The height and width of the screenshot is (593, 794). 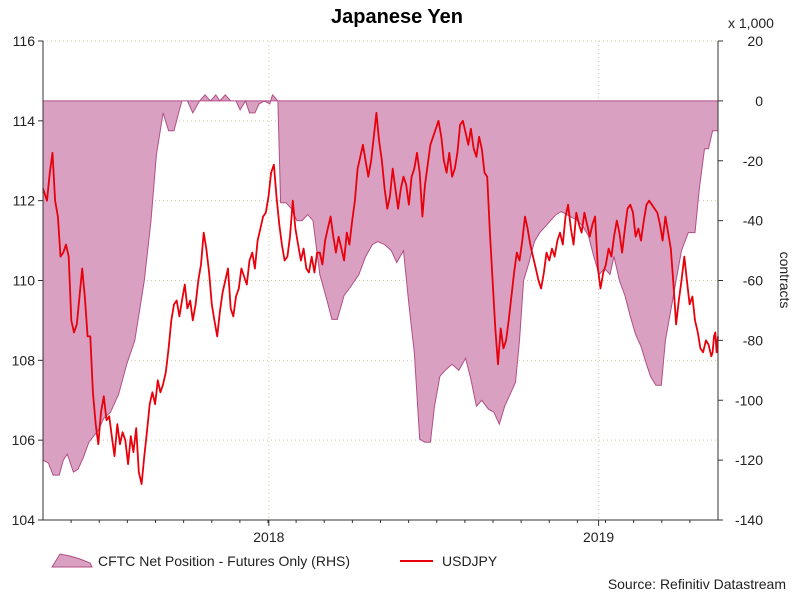 I want to click on left-tick-label: 114, so click(x=24, y=121).